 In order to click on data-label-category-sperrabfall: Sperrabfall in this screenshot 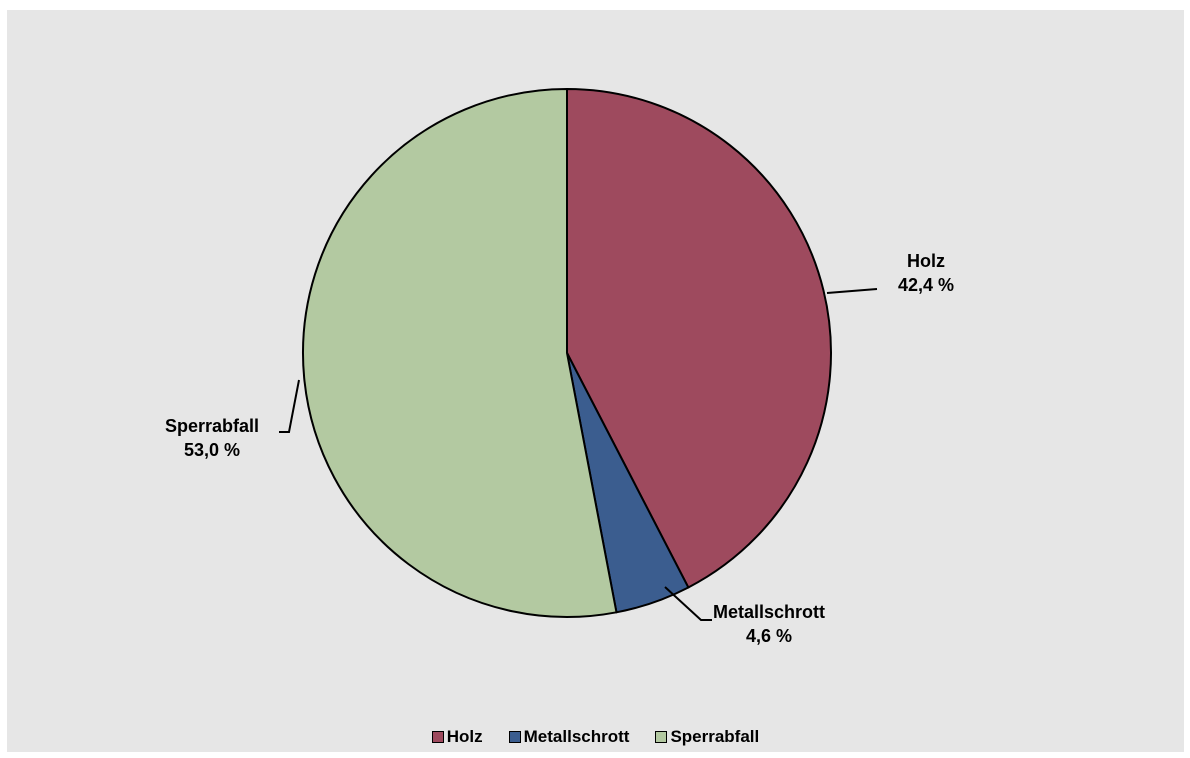, I will do `click(212, 426)`.